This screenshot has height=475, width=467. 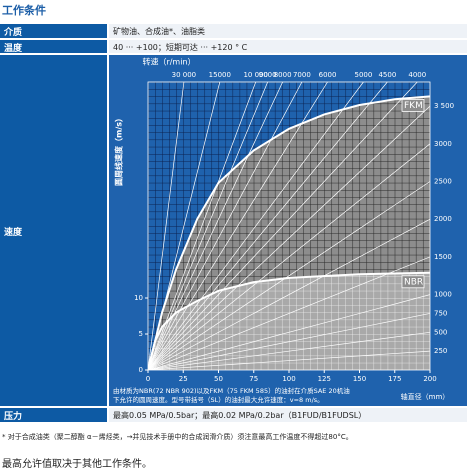 What do you see at coordinates (394, 379) in the screenshot?
I see `x-tick-label: 175` at bounding box center [394, 379].